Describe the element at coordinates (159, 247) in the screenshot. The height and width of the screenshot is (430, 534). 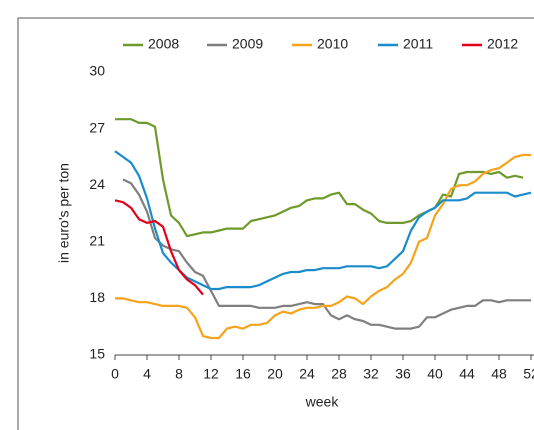
I see `series-line` at that location.